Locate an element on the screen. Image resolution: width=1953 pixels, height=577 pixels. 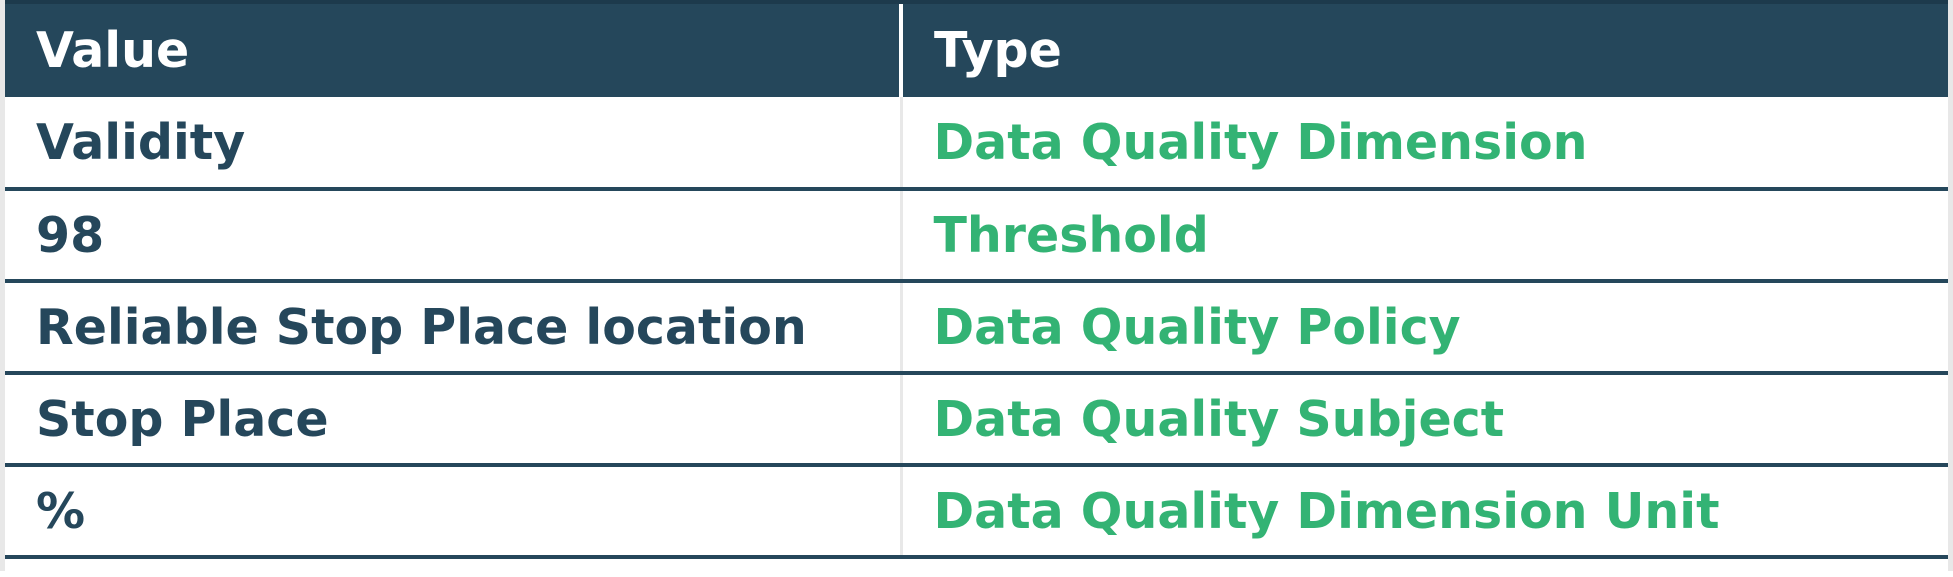
value-cell: 98 is located at coordinates (454, 236).